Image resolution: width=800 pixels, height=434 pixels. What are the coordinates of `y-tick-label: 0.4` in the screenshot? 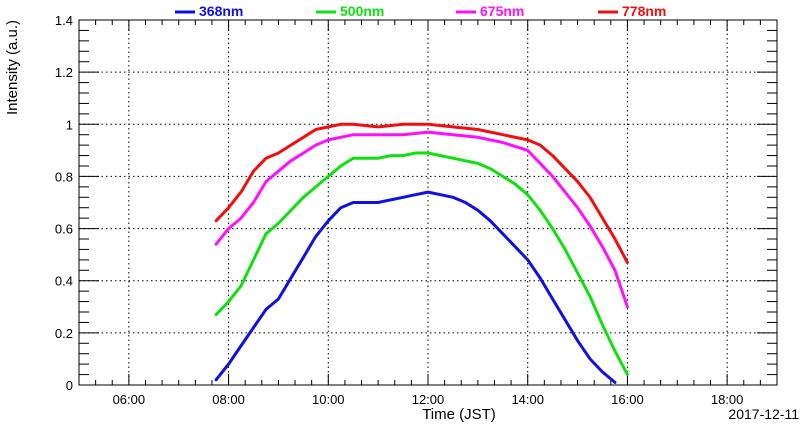 It's located at (64, 281).